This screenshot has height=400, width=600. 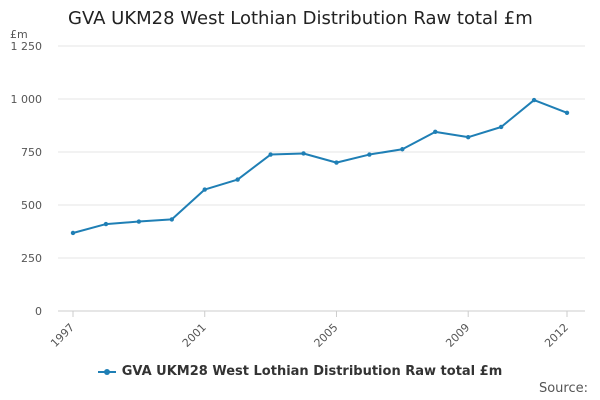 What do you see at coordinates (556, 335) in the screenshot?
I see `x-tick-label: 2012` at bounding box center [556, 335].